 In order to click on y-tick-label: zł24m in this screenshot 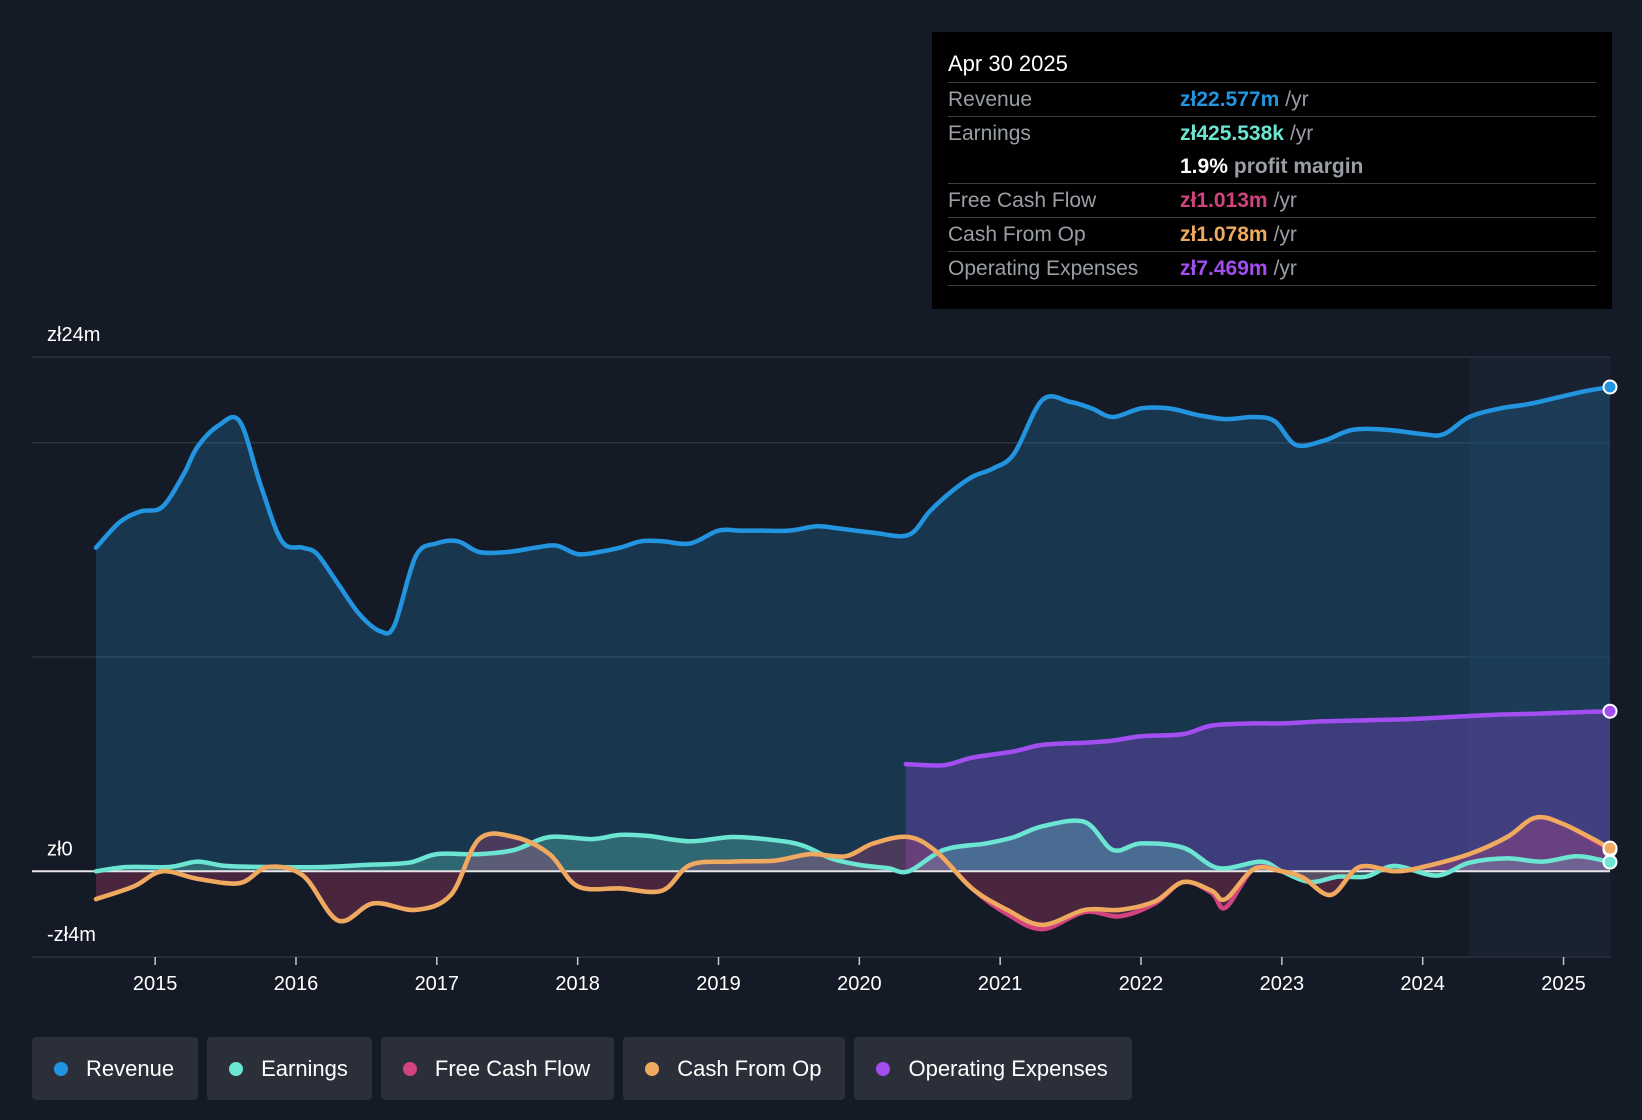, I will do `click(73, 335)`.